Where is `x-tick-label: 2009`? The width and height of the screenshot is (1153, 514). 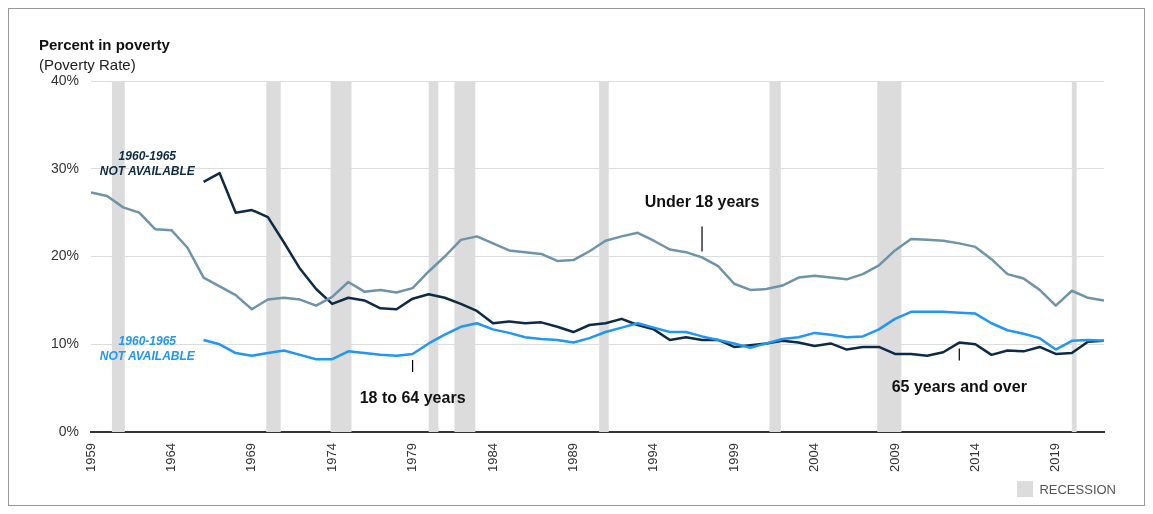 x-tick-label: 2009 is located at coordinates (894, 457).